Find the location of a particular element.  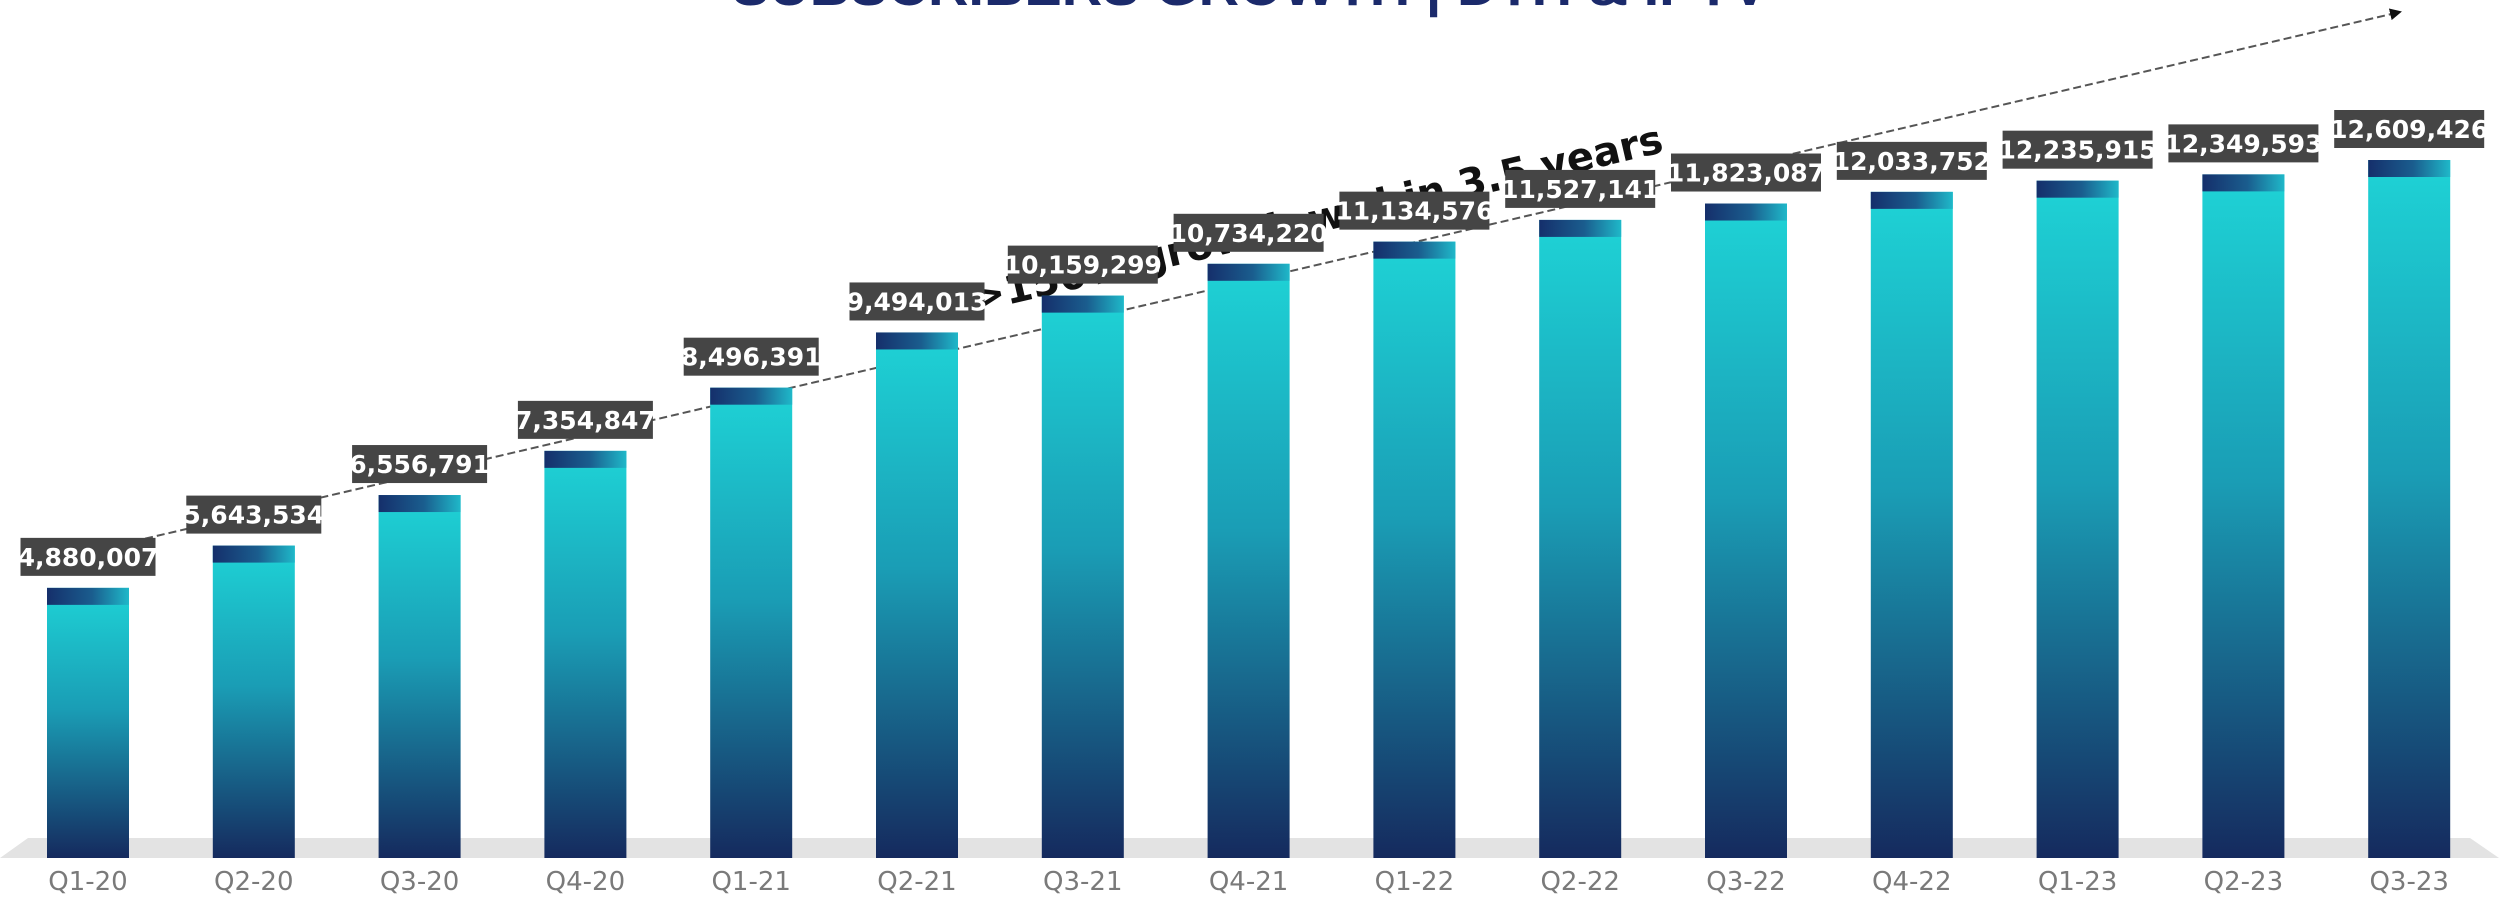

data-label: 7,354,847 is located at coordinates (585, 420).